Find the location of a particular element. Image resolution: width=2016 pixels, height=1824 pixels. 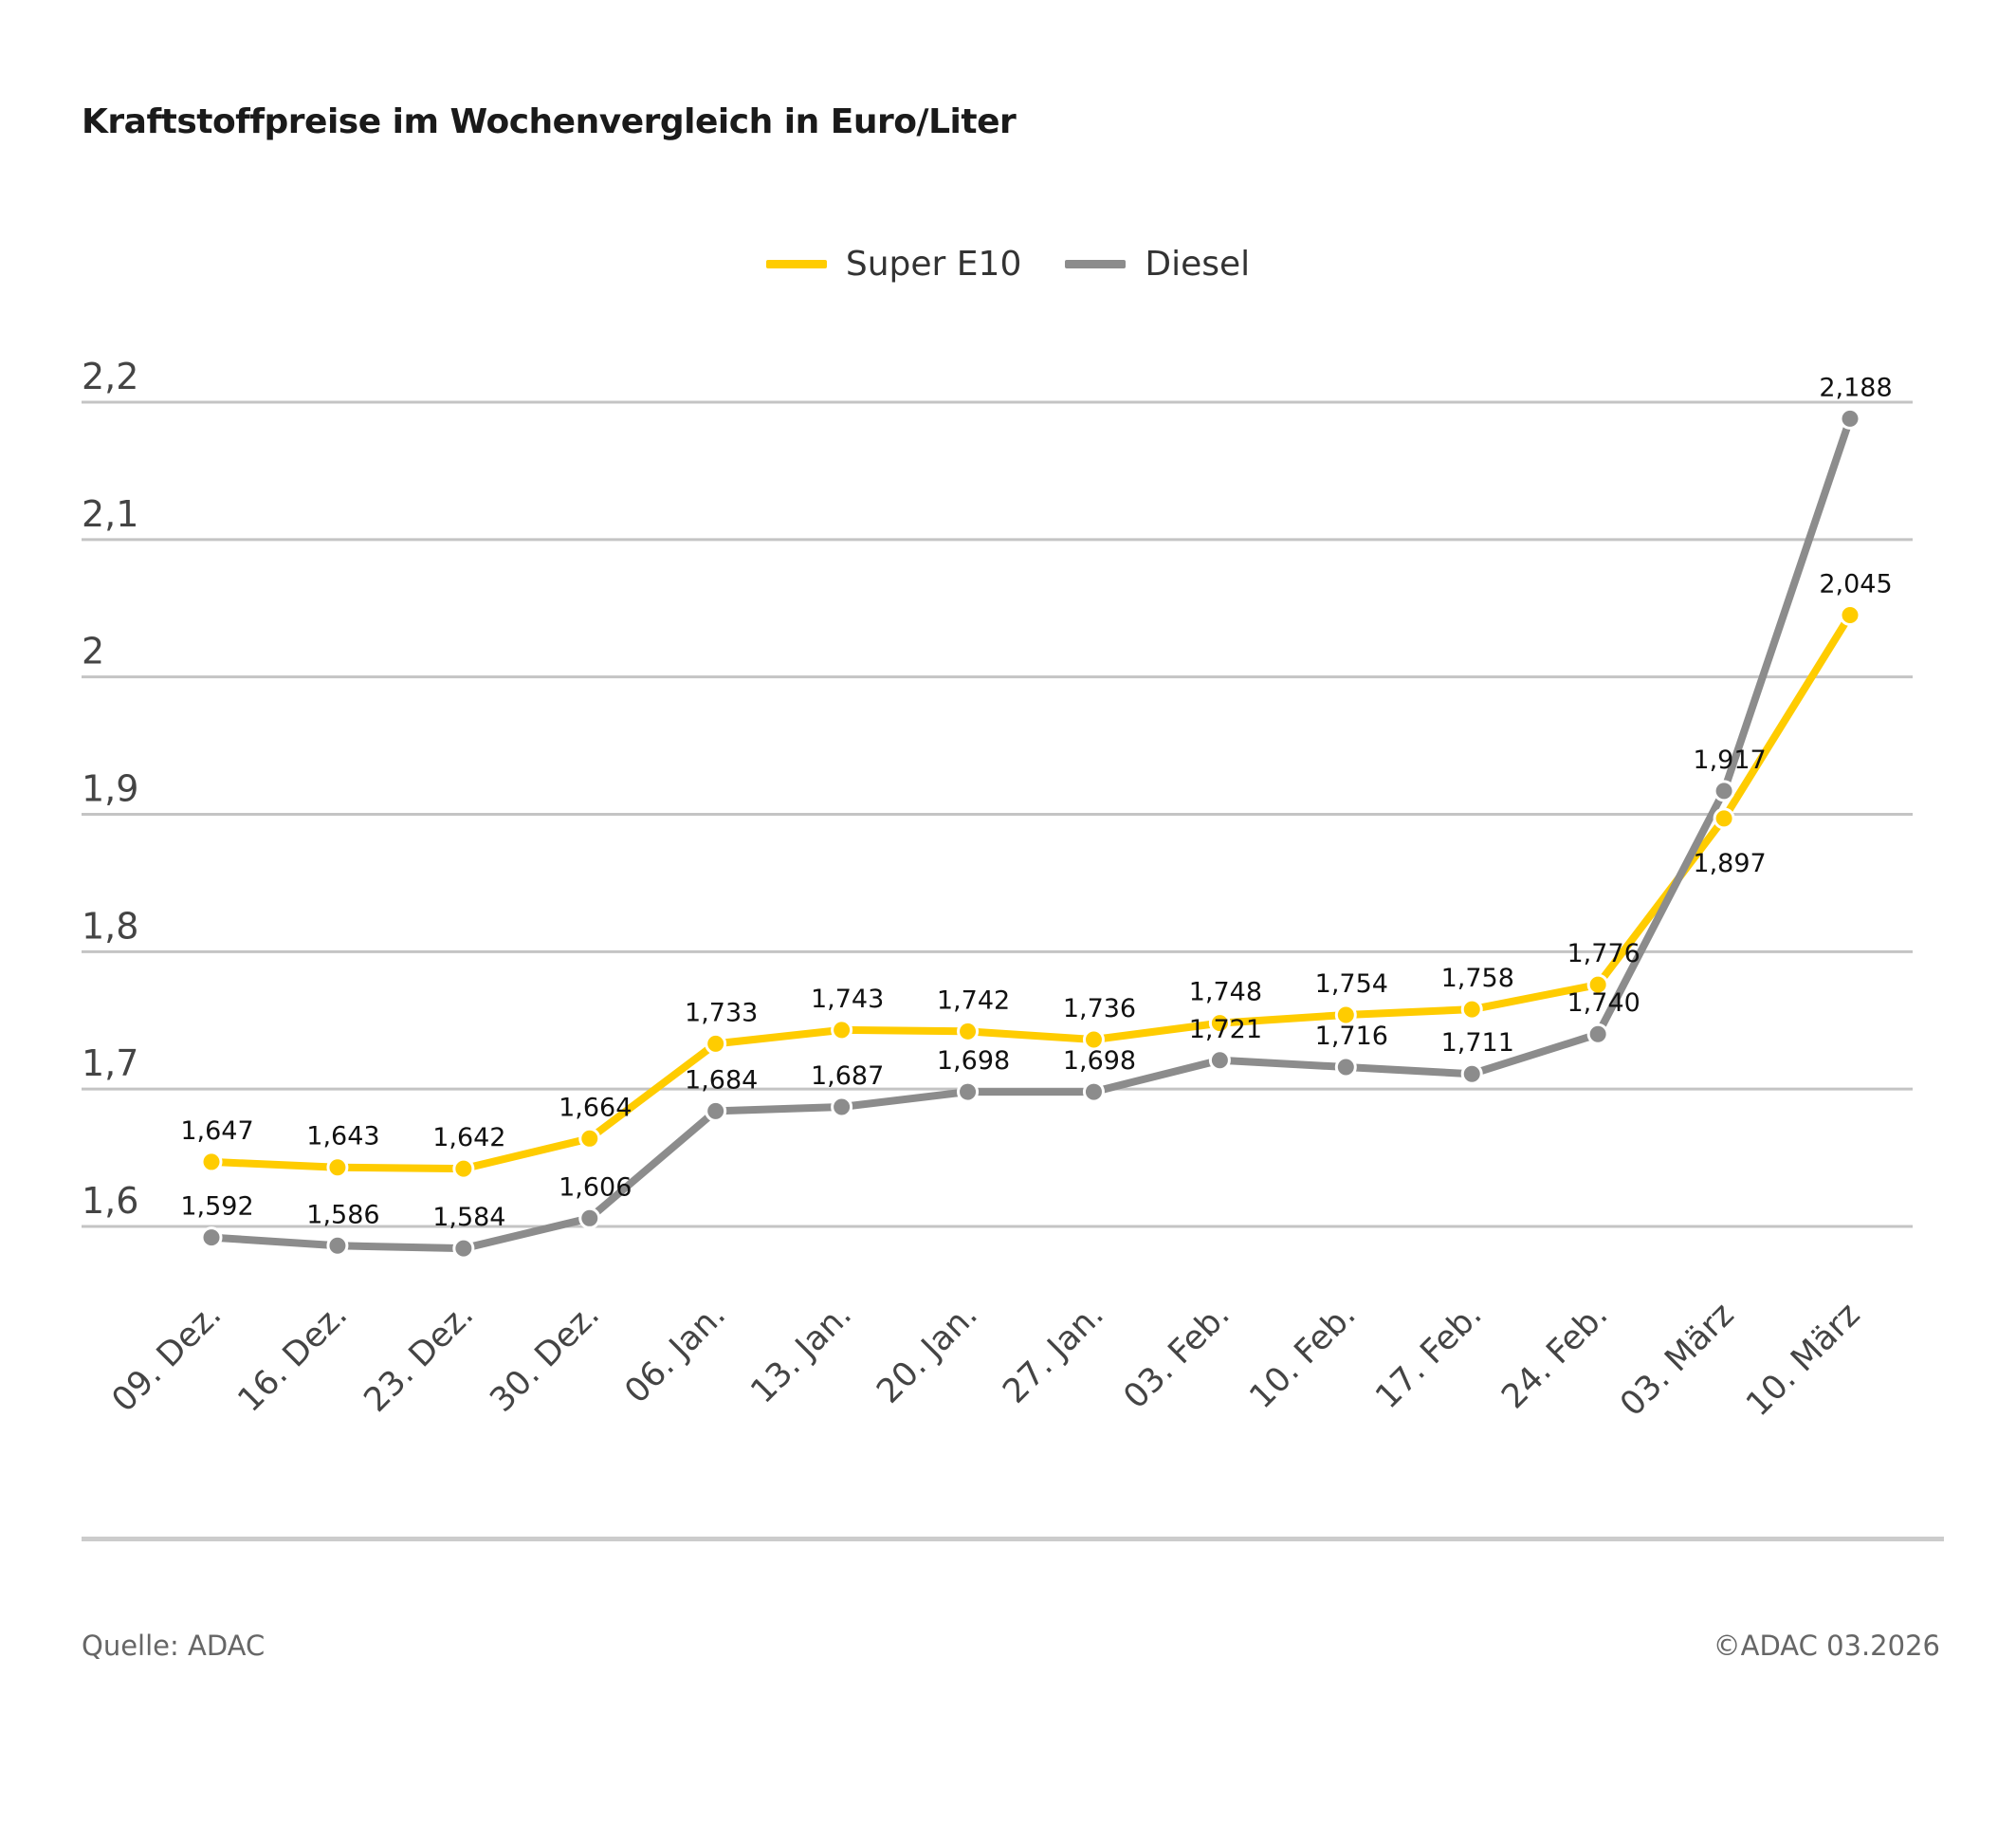

data-label: 1,642 is located at coordinates (468, 1137).